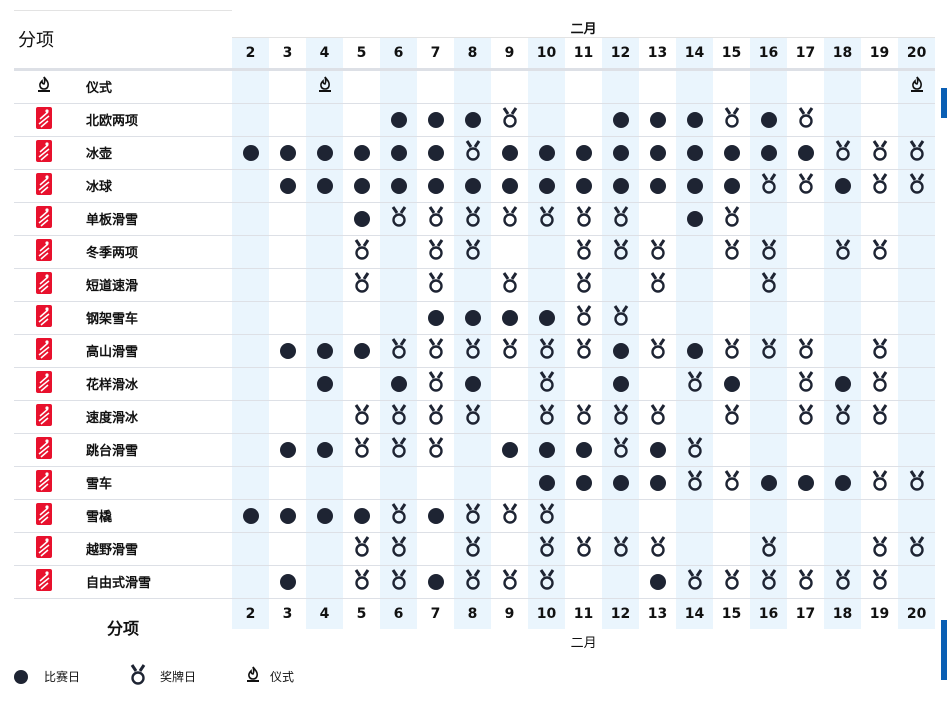 Image resolution: width=947 pixels, height=711 pixels. I want to click on day-header-4: 4, so click(324, 52).